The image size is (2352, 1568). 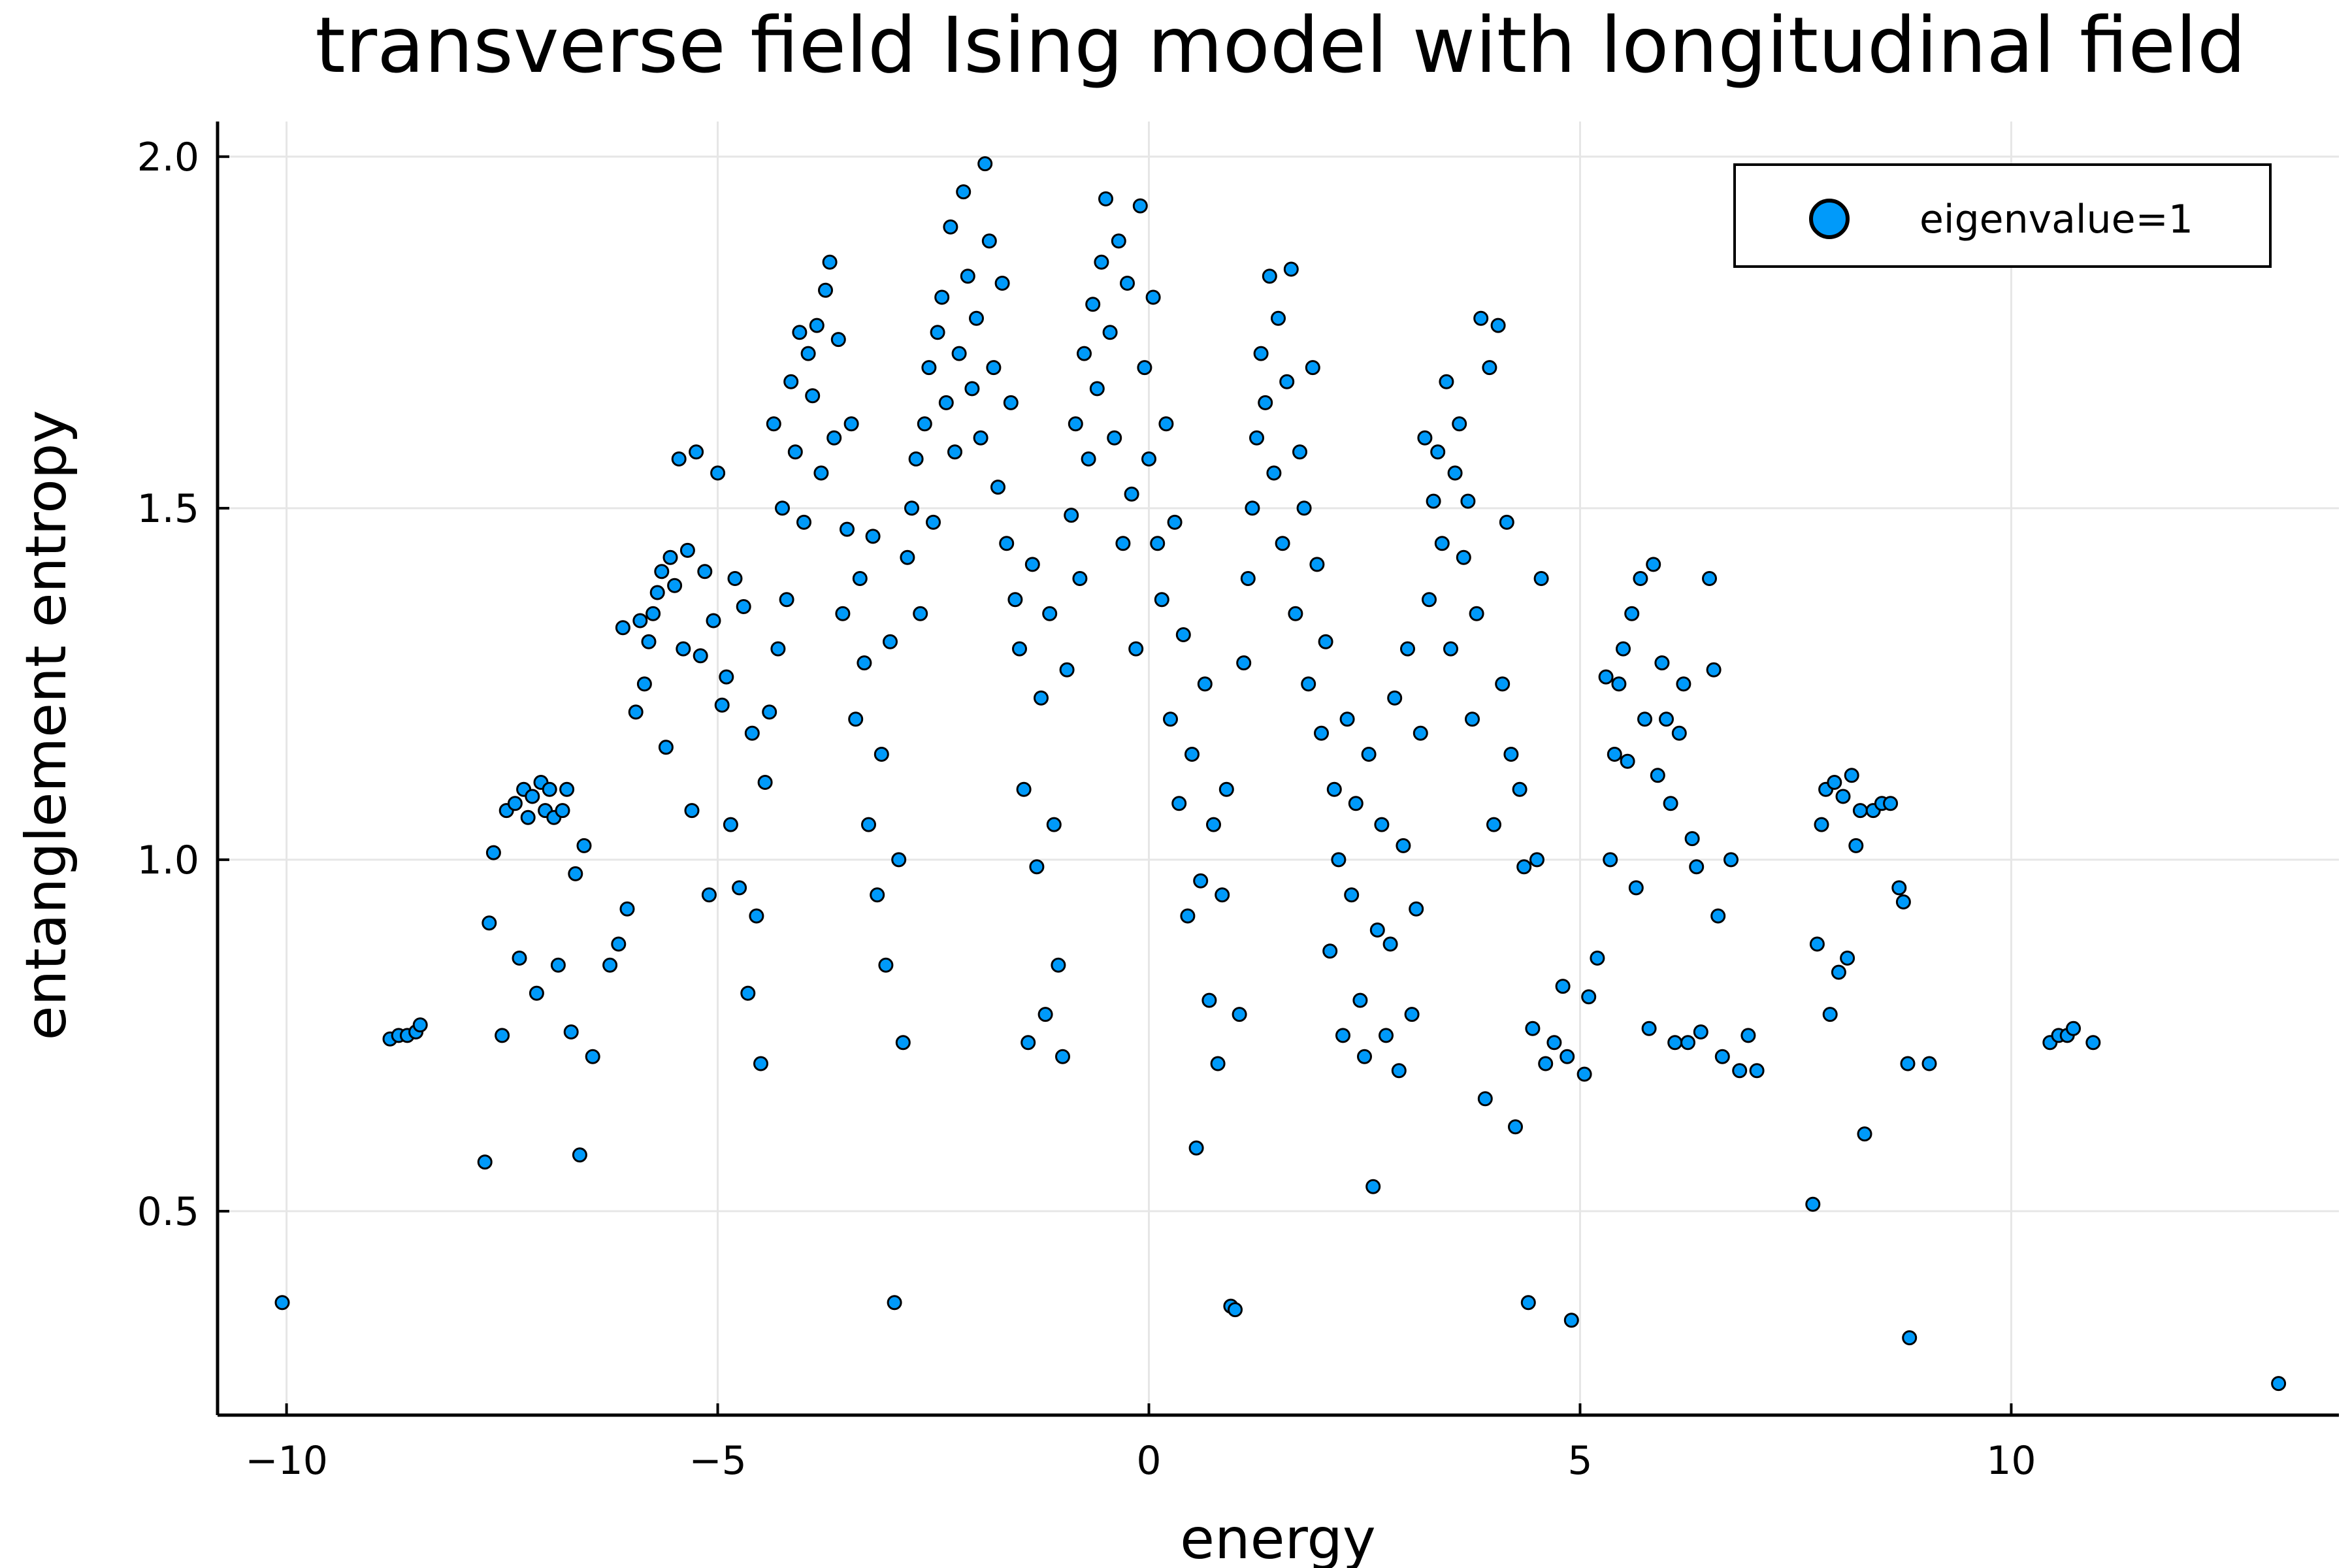 I want to click on y-axis-ticks: 0.5 1.0 1.5 2.0, so click(x=183, y=685).